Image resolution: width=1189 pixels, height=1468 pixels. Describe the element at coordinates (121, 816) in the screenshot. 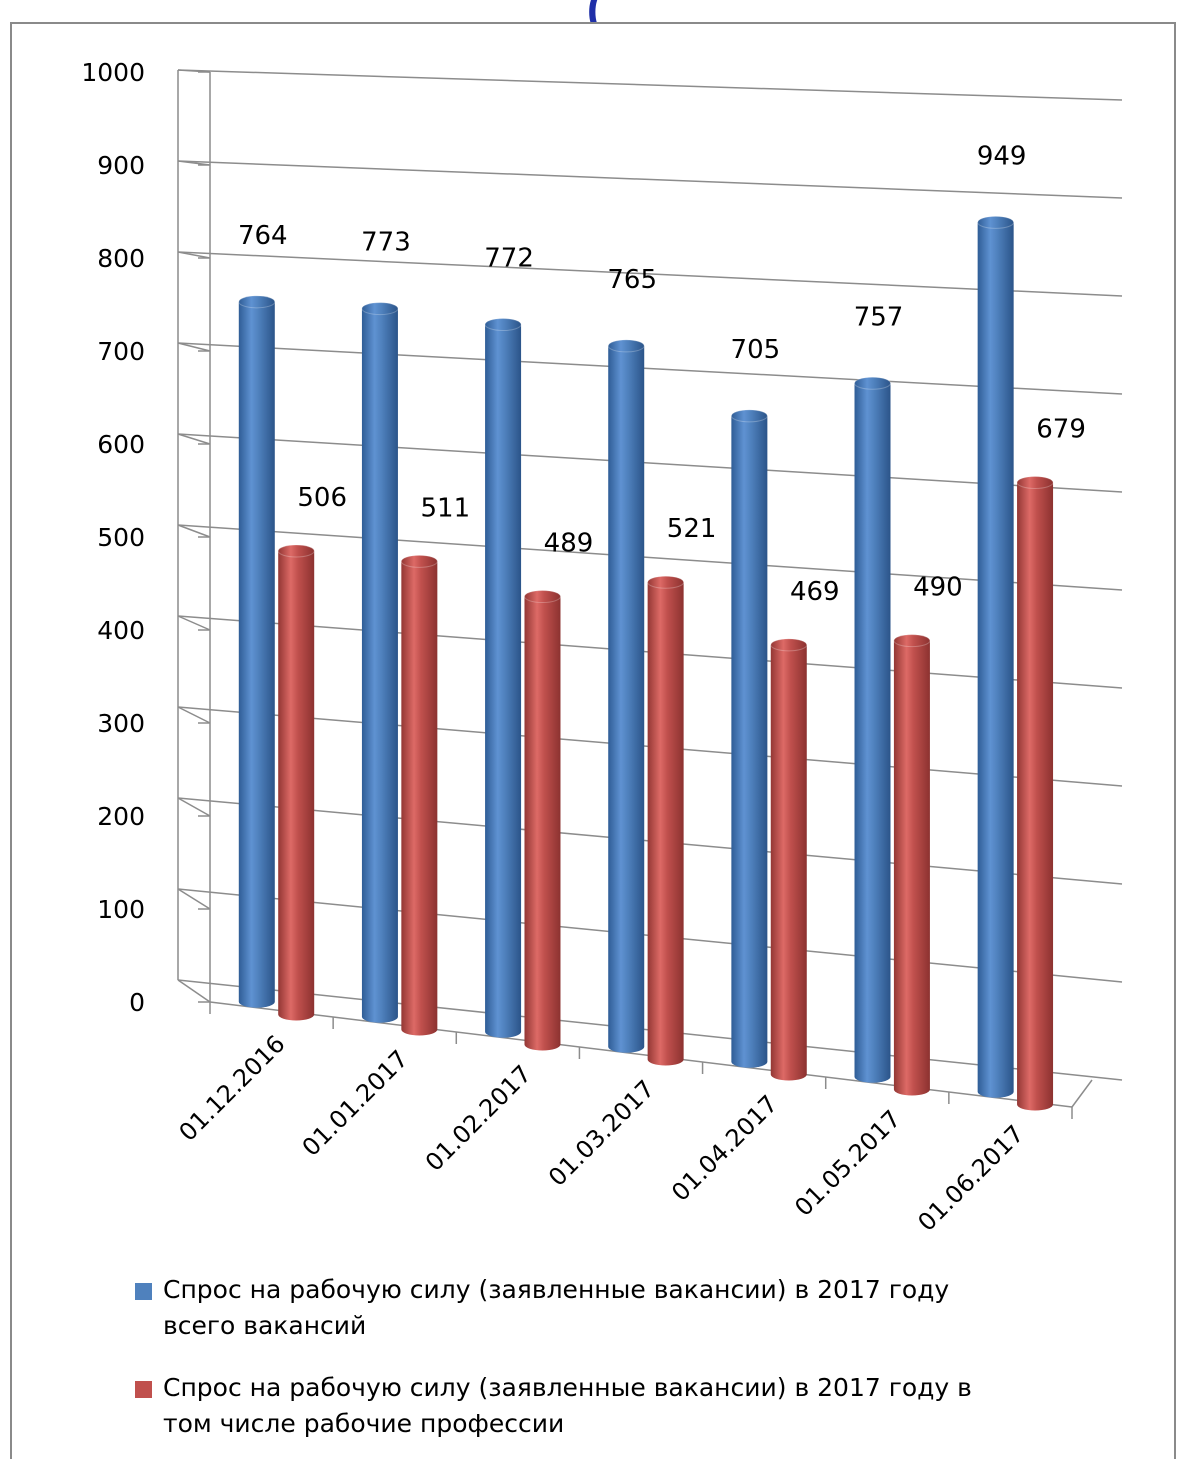

I see `y-tick-label: 200` at that location.